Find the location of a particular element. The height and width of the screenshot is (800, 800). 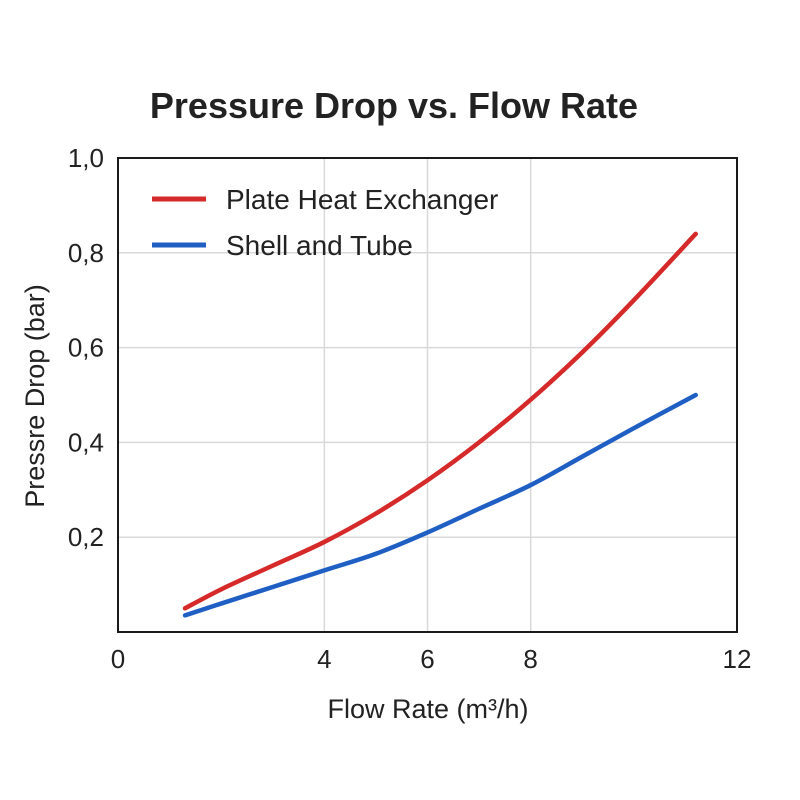

x-tick-label: 12 is located at coordinates (737, 659).